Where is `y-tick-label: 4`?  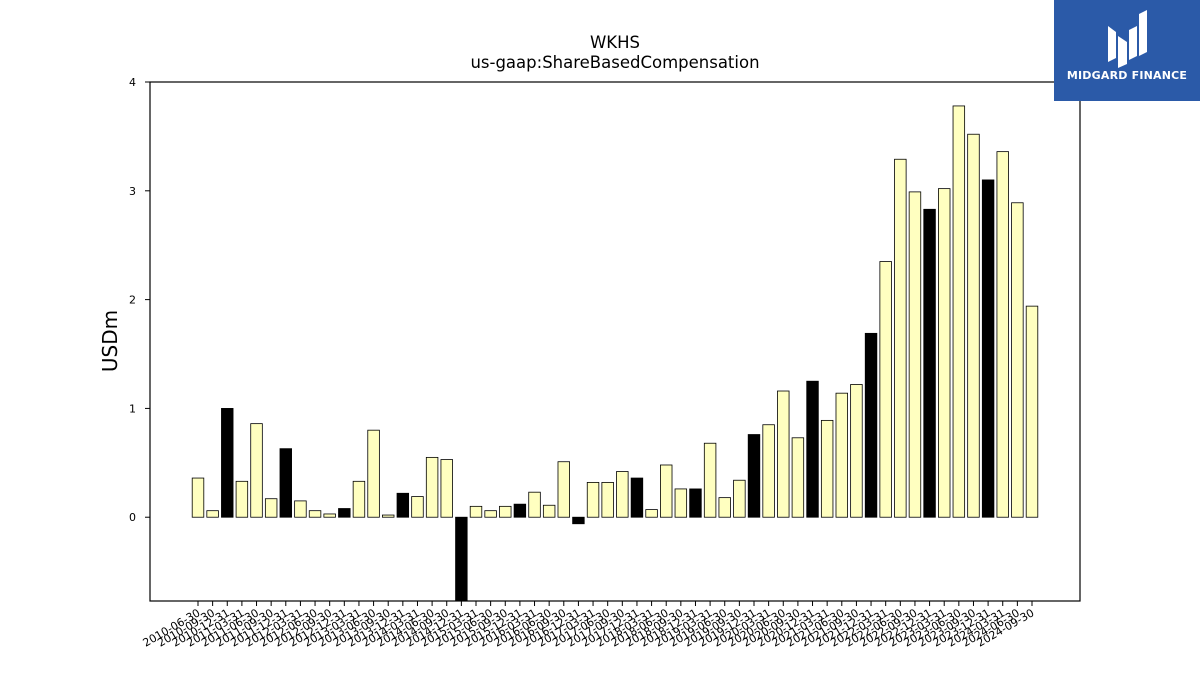 y-tick-label: 4 is located at coordinates (132, 82).